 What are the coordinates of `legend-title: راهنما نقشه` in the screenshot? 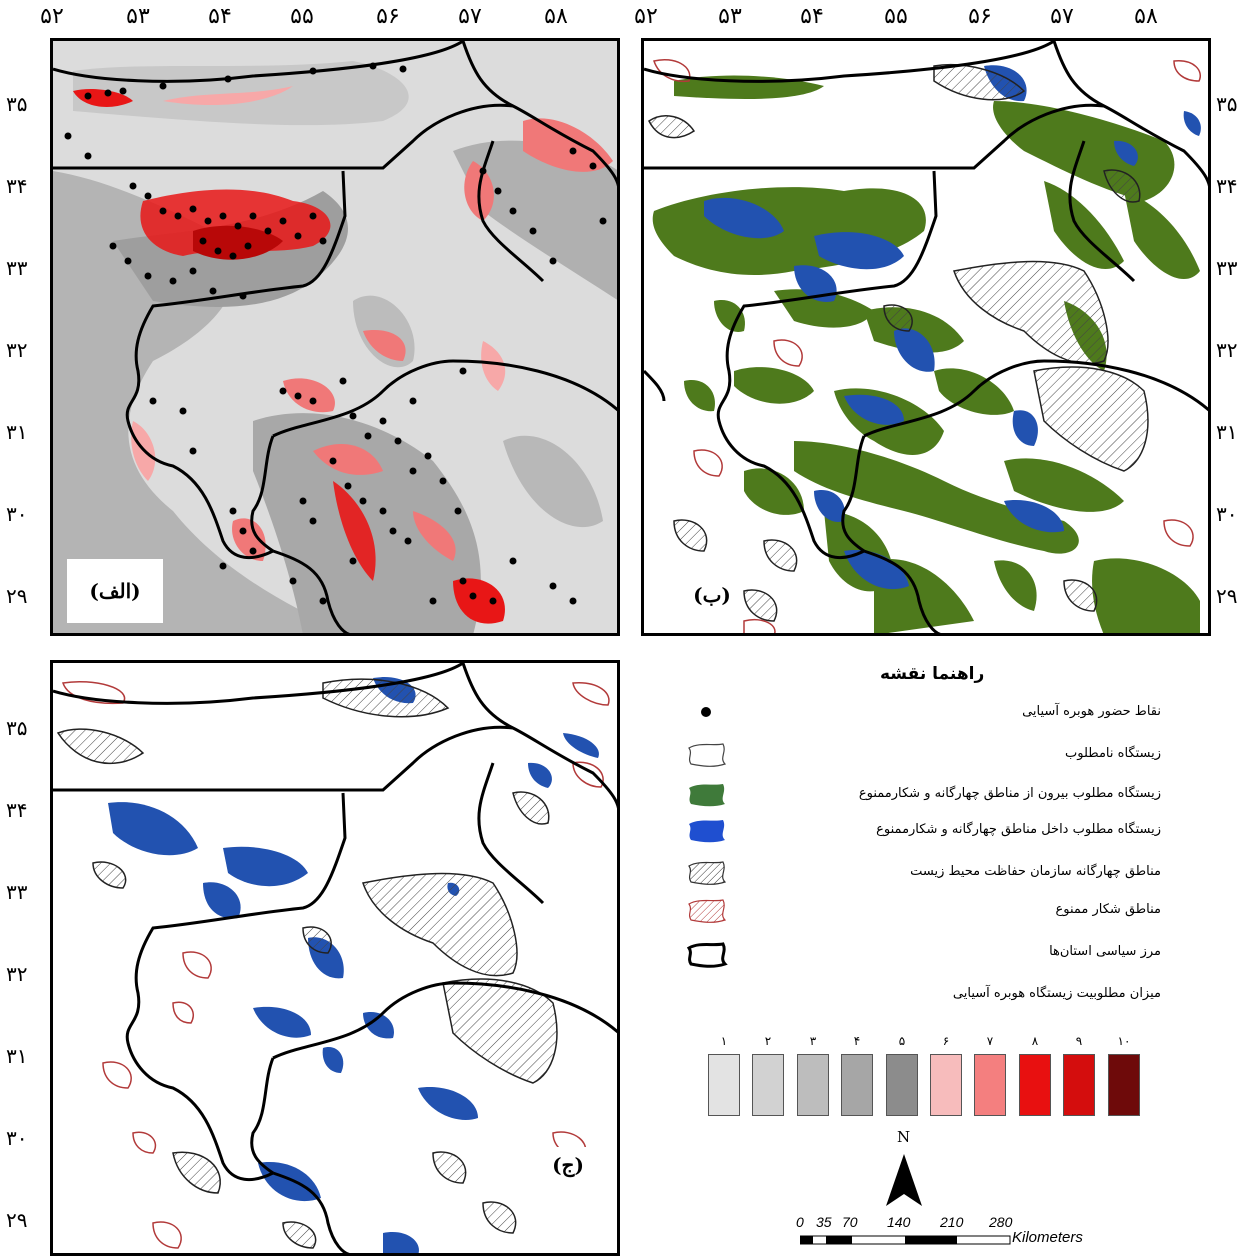 It's located at (932, 674).